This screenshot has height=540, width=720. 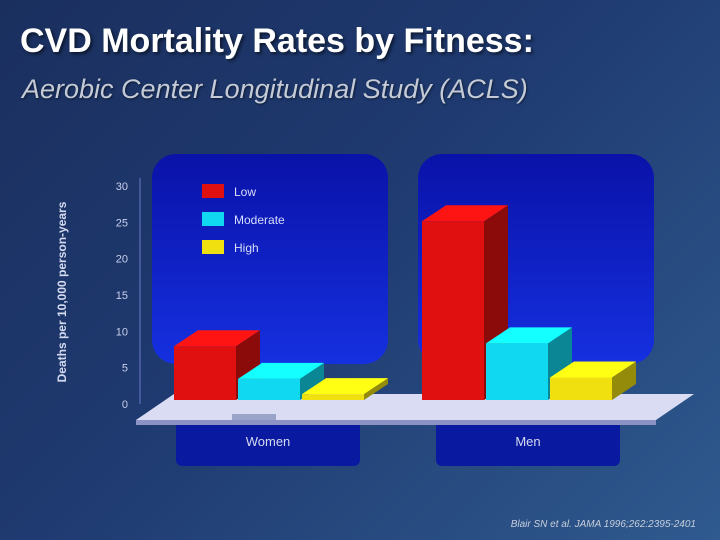 I want to click on y-tick-label: 15, so click(x=122, y=296).